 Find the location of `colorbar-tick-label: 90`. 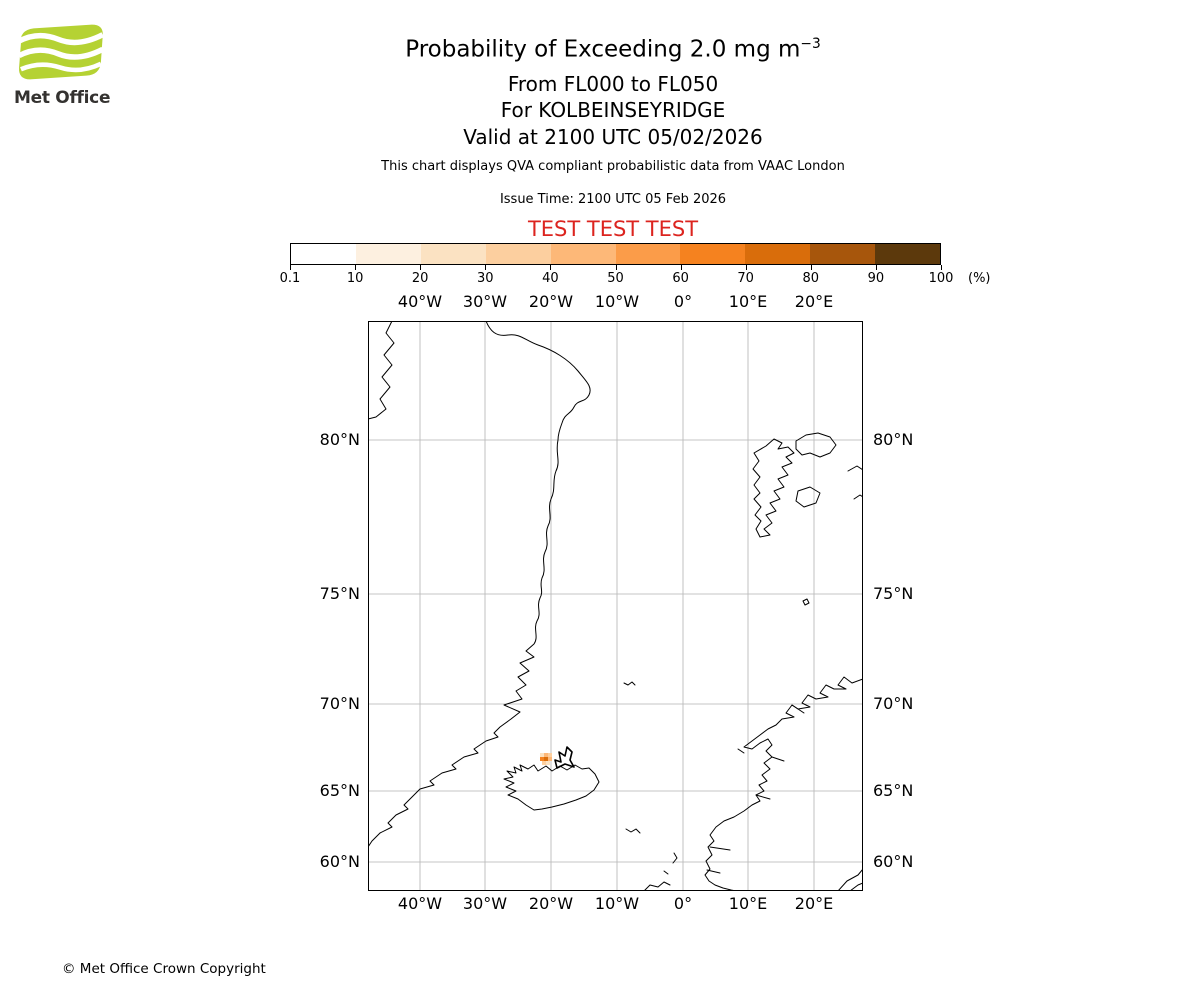

colorbar-tick-label: 90 is located at coordinates (876, 278).